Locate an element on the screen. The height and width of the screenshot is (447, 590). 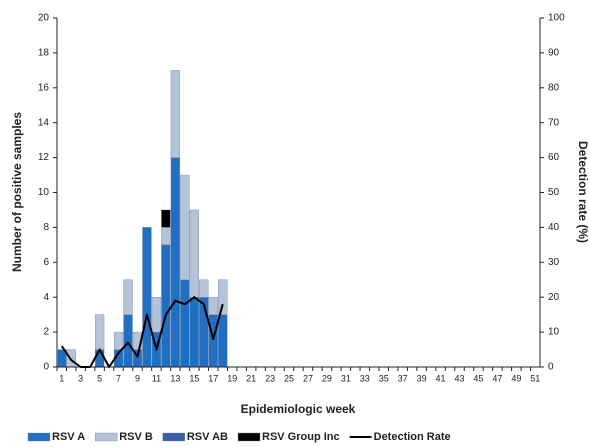
detection-rate-line is located at coordinates (142, 332).